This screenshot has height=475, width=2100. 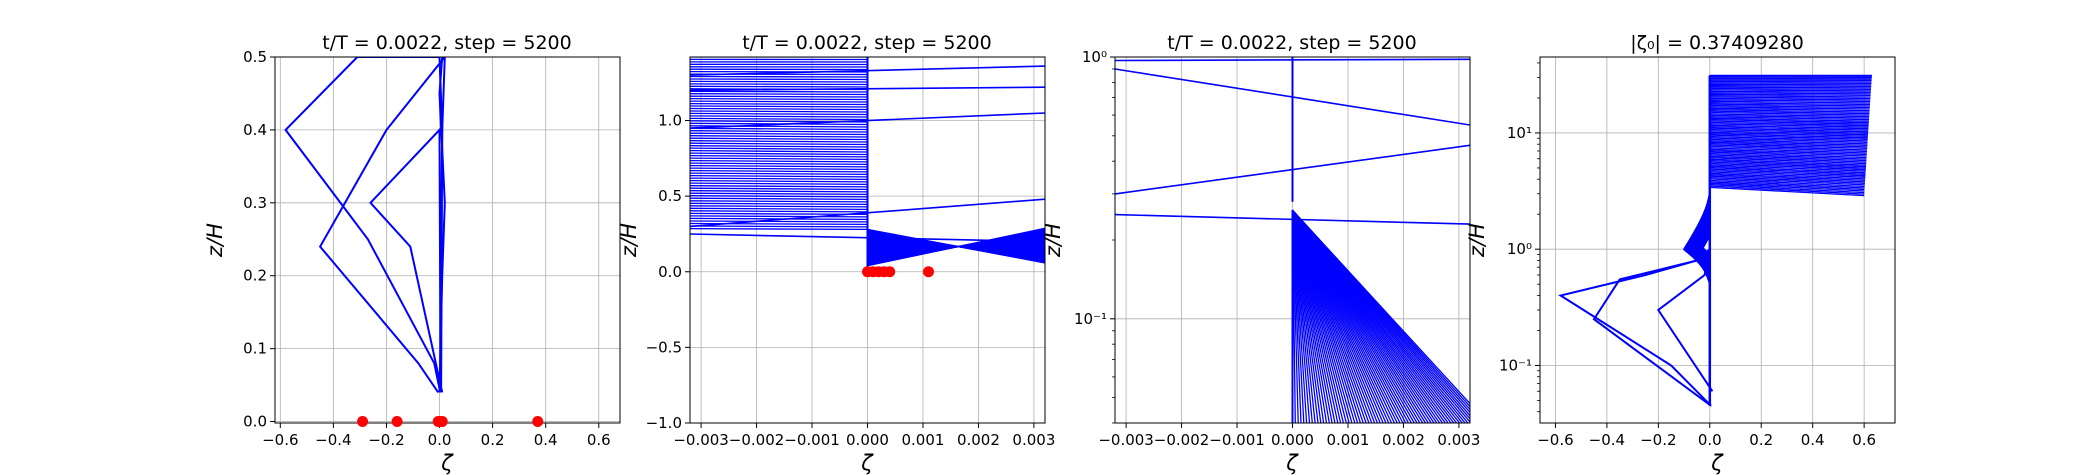 I want to click on panel-1-xlabel: ζ, so click(x=447, y=463).